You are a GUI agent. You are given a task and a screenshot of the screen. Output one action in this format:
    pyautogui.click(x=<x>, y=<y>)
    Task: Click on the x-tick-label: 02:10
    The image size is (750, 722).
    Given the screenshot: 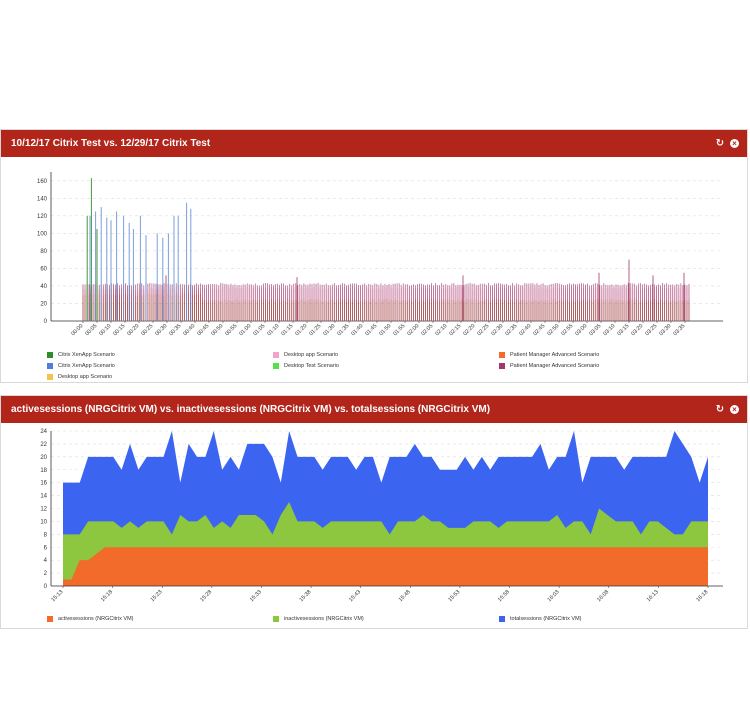 What is the action you would take?
    pyautogui.click(x=441, y=330)
    